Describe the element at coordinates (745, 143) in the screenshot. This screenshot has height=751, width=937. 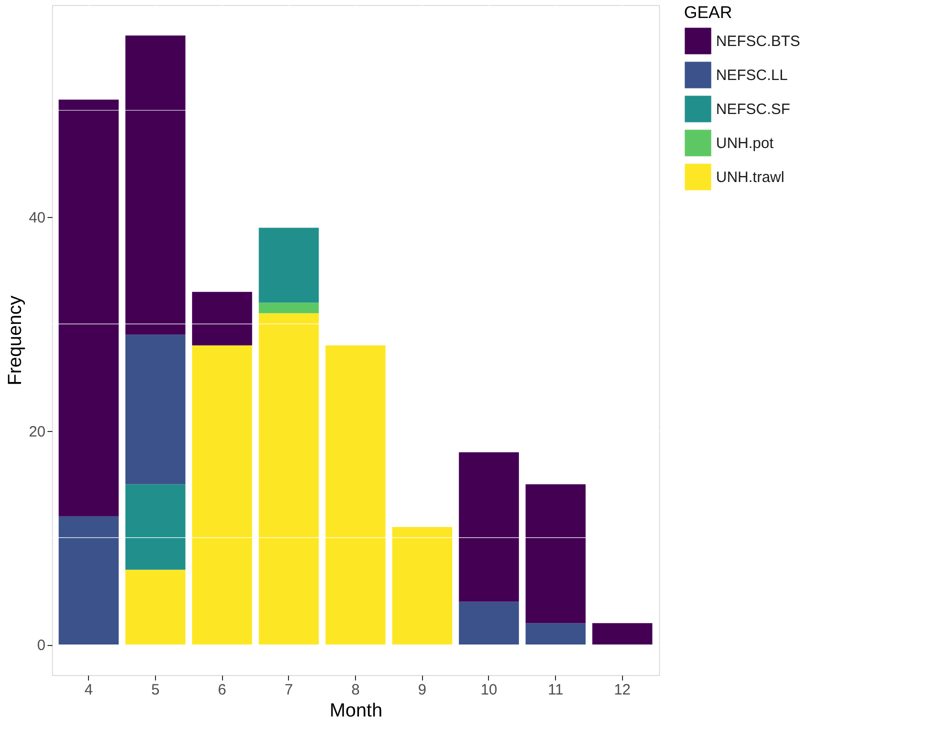
I see `legend-label: UNH.pot` at that location.